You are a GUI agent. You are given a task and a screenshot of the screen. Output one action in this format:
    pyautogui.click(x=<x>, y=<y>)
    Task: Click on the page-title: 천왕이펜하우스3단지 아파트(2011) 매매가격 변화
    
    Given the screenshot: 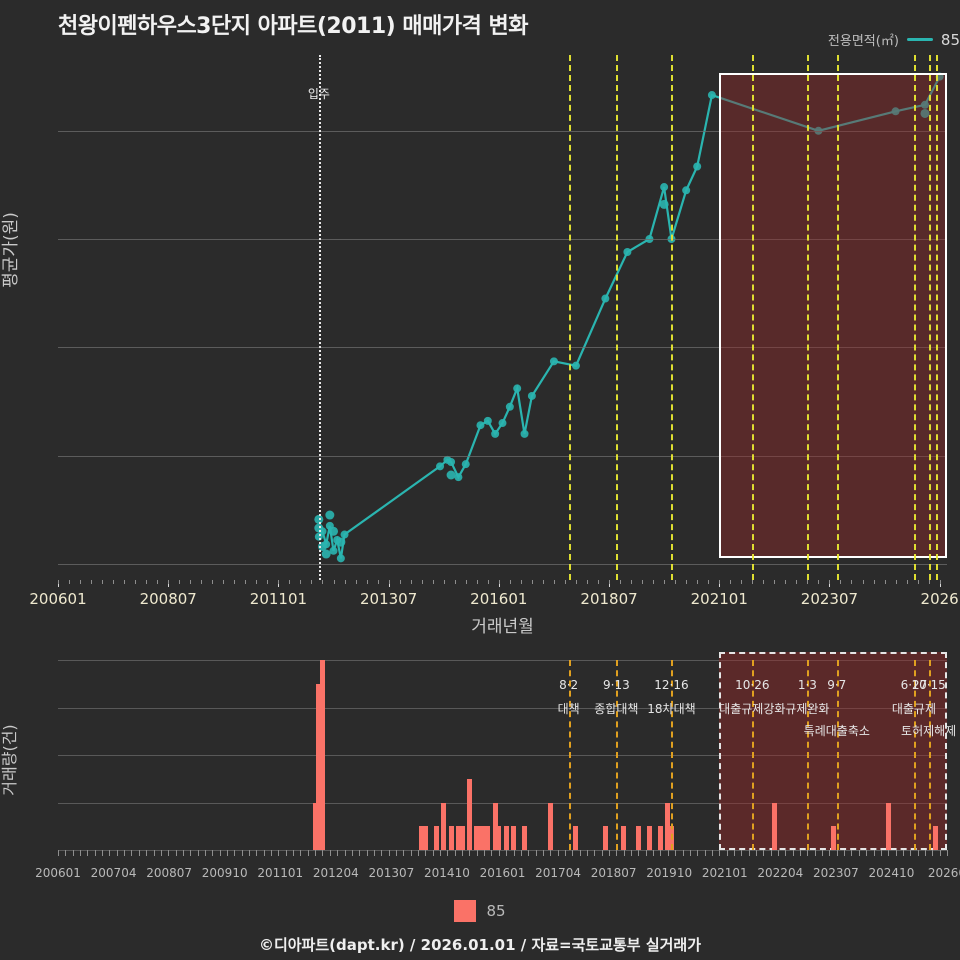 What is the action you would take?
    pyautogui.click(x=293, y=26)
    